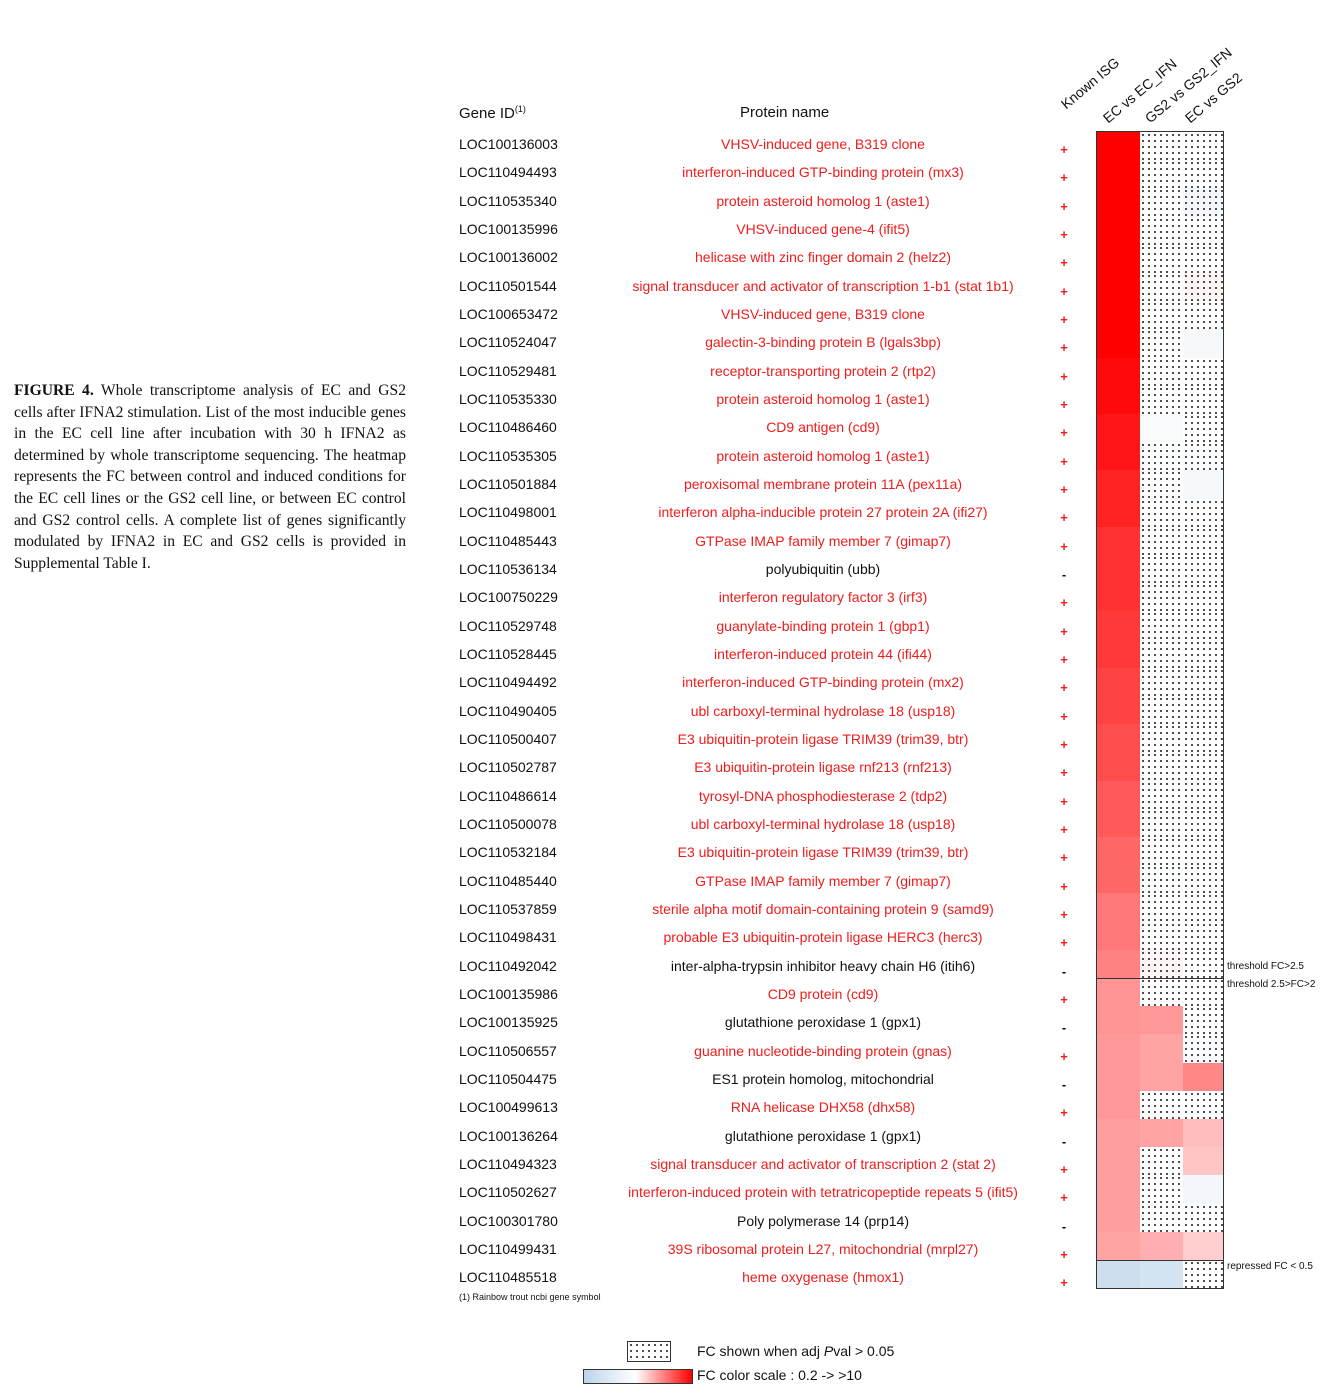  Describe the element at coordinates (508, 625) in the screenshot. I see `gene-id: LOC110529748` at that location.